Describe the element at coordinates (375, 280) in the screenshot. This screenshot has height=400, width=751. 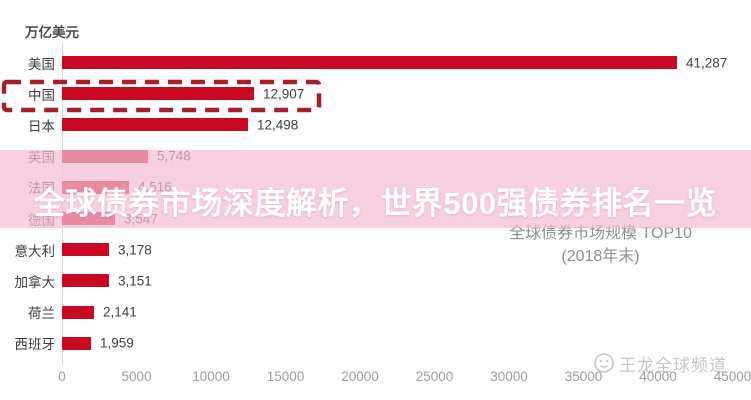
I see `bar-row: 加拿大 3,151` at that location.